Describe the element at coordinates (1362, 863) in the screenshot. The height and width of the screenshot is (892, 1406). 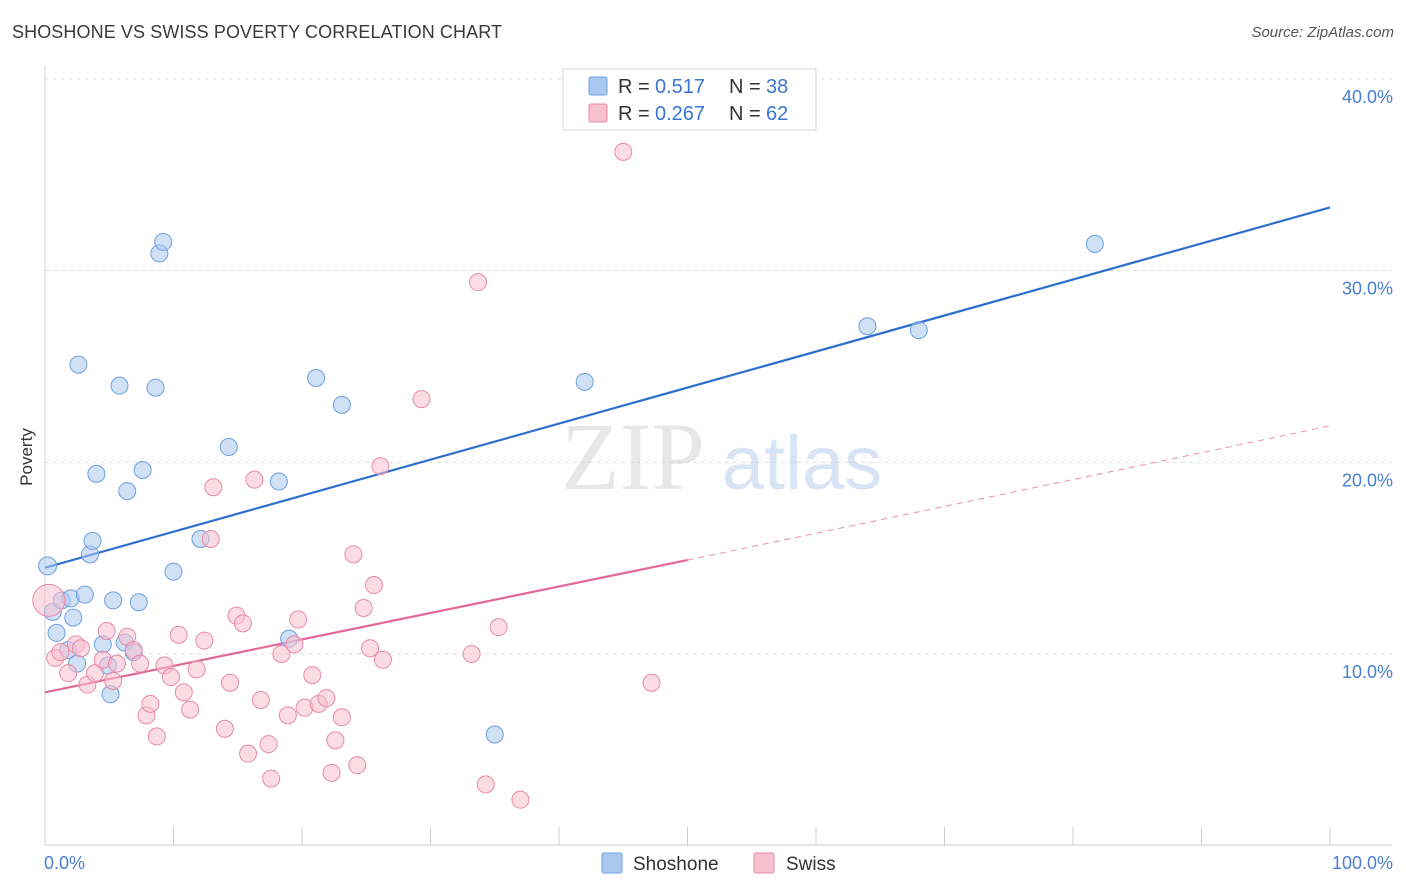
I see `x-tick-label-max: 100.0%` at that location.